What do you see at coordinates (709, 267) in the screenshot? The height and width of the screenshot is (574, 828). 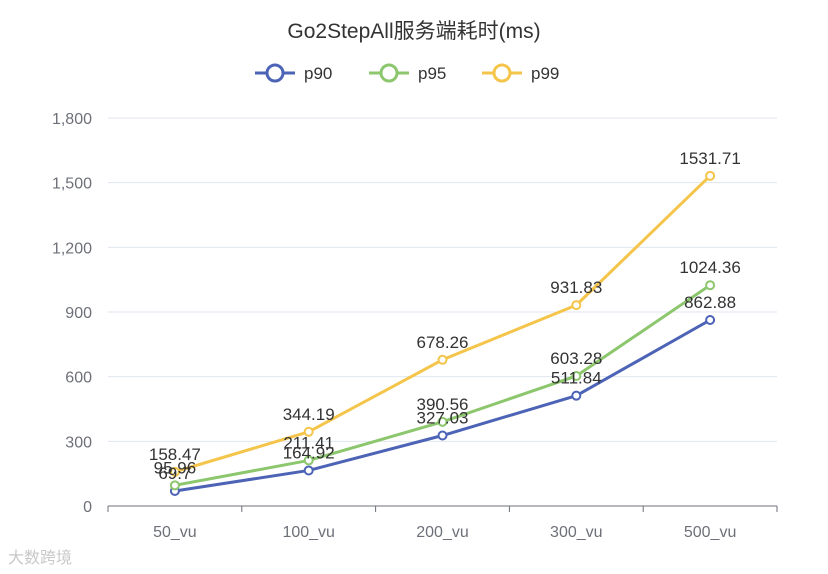 I see `data-label: 1024.36` at bounding box center [709, 267].